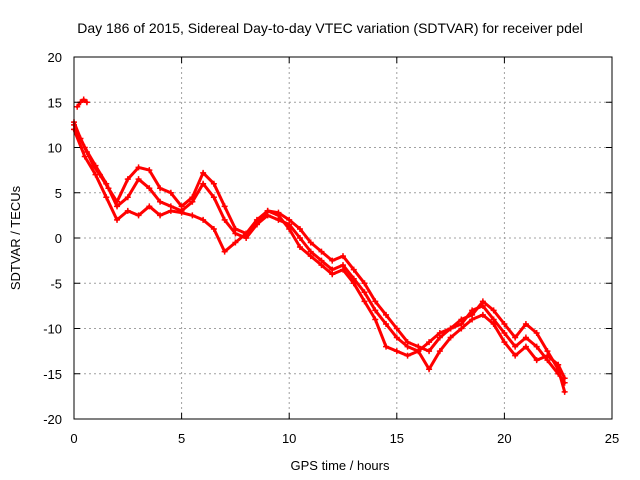  Describe the element at coordinates (55, 57) in the screenshot. I see `y-tick-label: 20` at that location.